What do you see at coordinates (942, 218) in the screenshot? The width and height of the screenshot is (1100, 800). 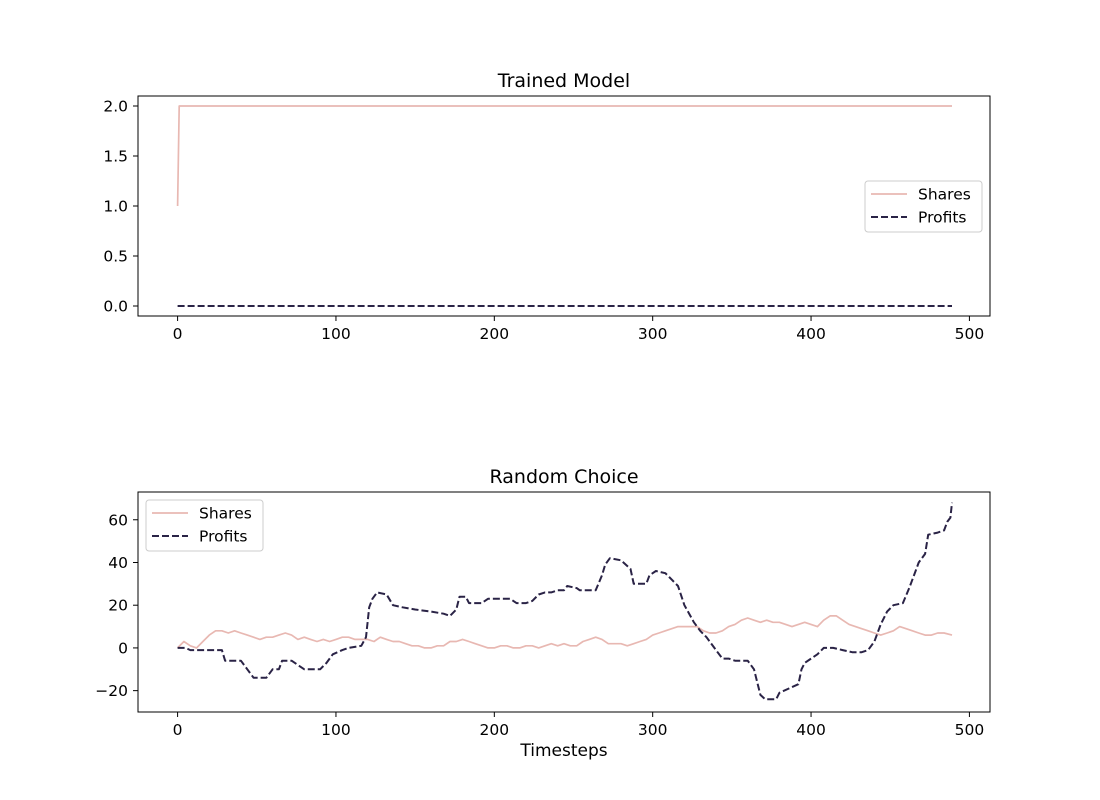 I see `chart1-legend-label-profits: Profits` at bounding box center [942, 218].